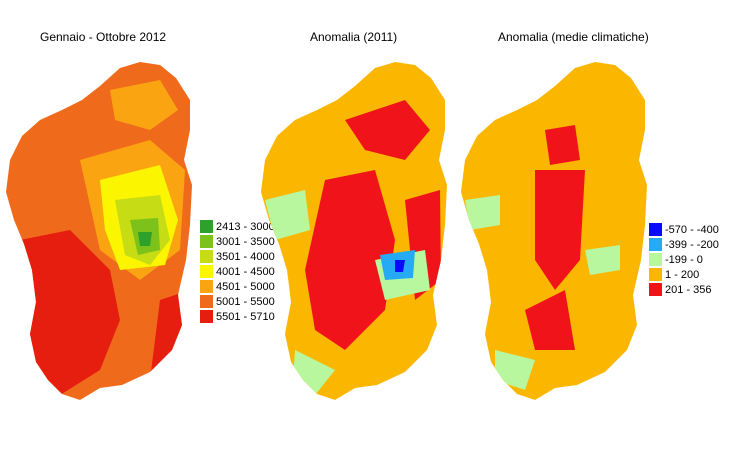 The image size is (730, 450). I want to click on legend-row: 4501 - 5000, so click(237, 286).